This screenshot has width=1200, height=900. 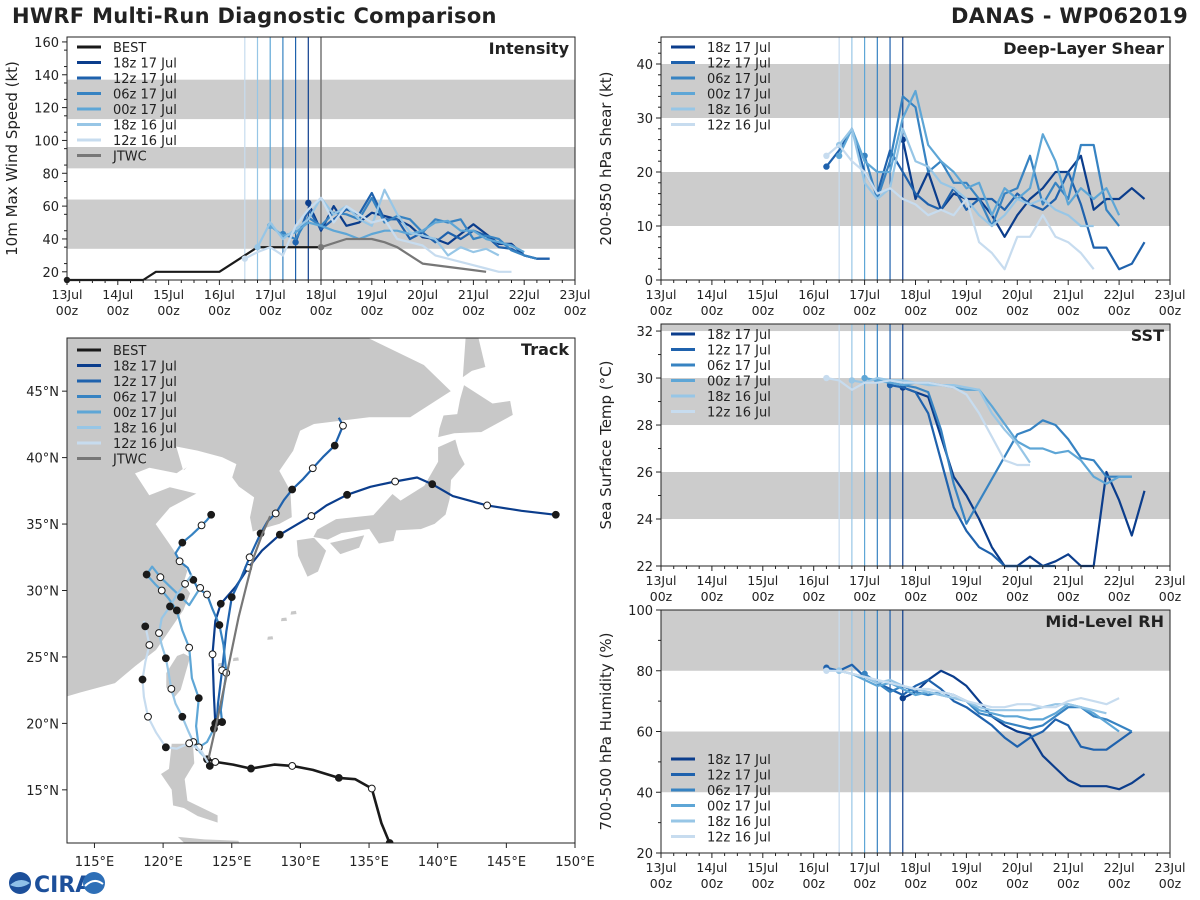 What do you see at coordinates (1147, 335) in the screenshot?
I see `panel-title: SST` at bounding box center [1147, 335].